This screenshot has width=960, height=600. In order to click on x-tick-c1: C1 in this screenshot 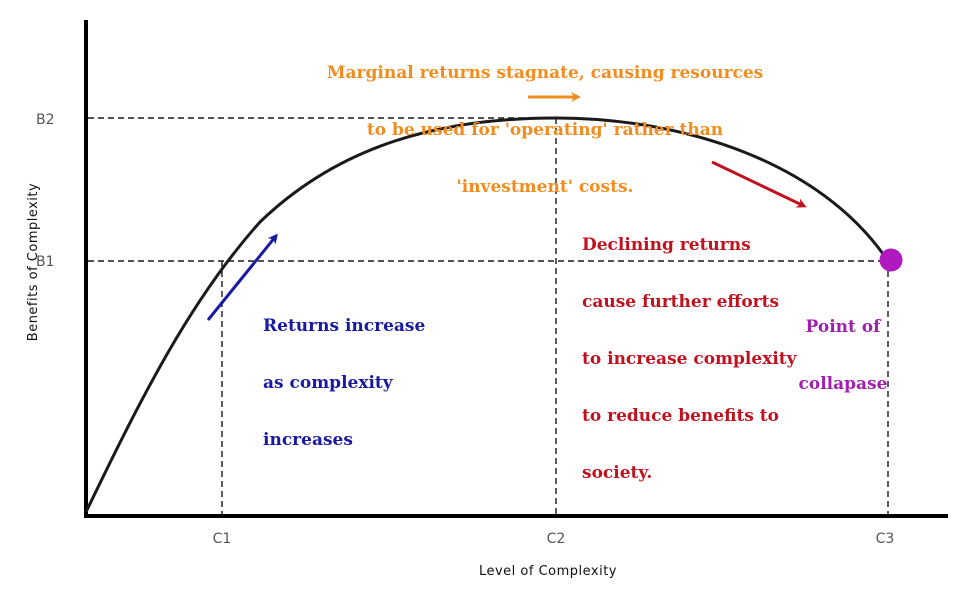, I will do `click(222, 539)`.